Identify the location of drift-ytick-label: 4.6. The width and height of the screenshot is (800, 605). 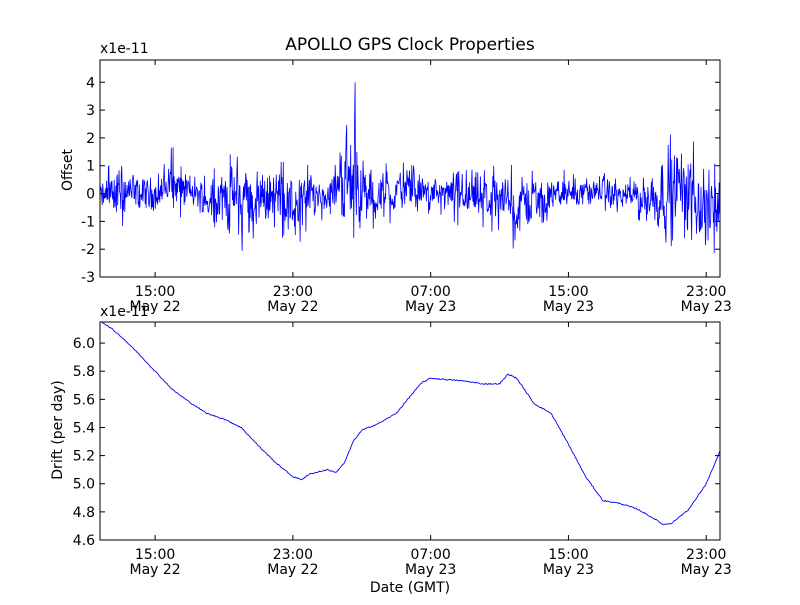
(84, 541).